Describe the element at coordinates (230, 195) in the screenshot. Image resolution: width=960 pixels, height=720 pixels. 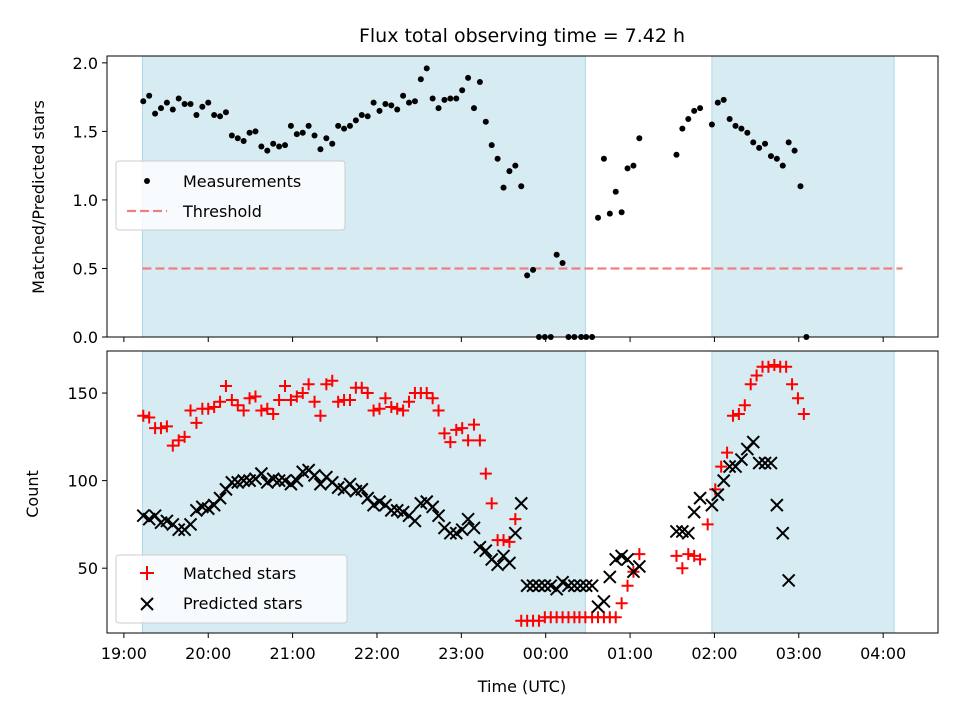
I see `ratio-legend-box` at that location.